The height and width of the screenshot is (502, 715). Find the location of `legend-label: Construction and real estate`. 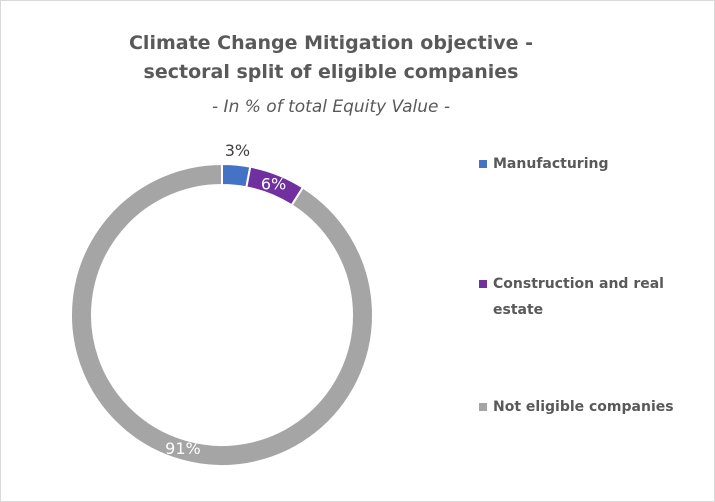

legend-label: Construction and real estate is located at coordinates (578, 297).